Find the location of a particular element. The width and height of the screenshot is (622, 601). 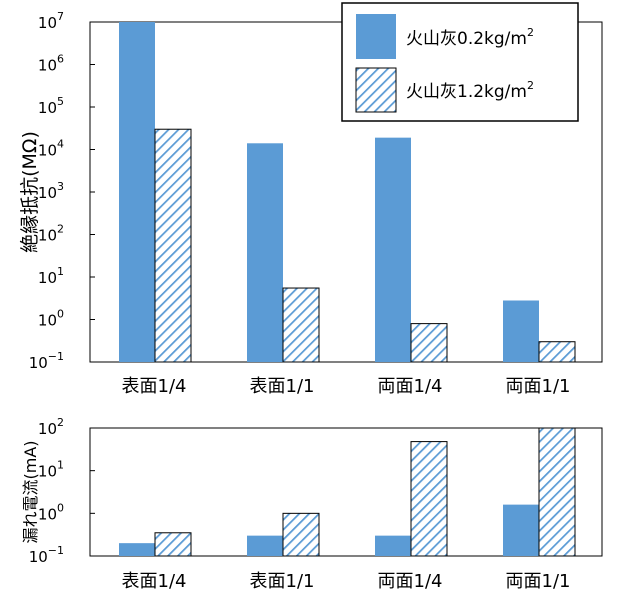

legend-swatch-hatched is located at coordinates (376, 90).